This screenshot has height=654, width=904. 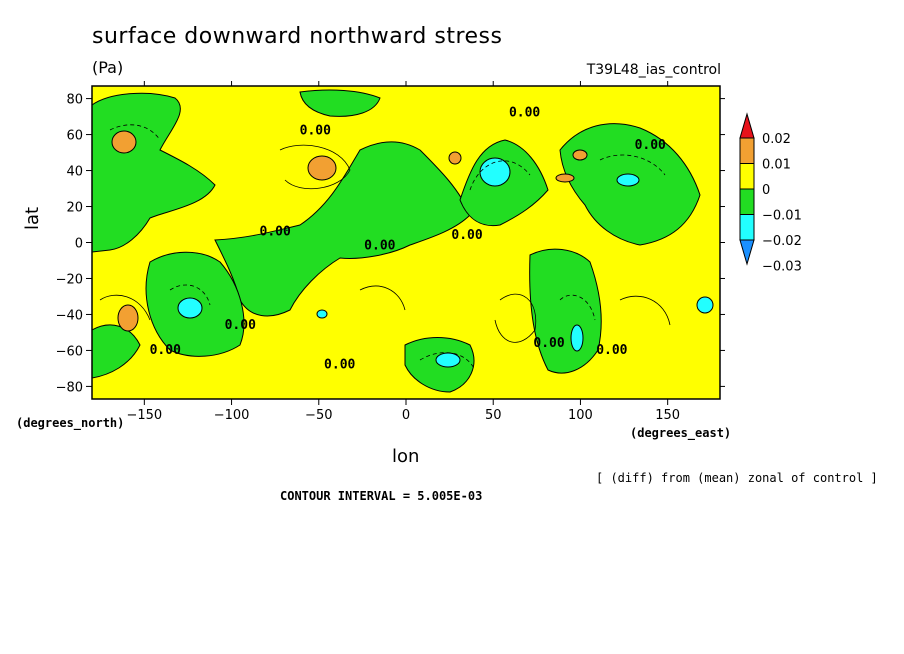 I want to click on y-axis-units: (degrees_north), so click(x=70, y=423).